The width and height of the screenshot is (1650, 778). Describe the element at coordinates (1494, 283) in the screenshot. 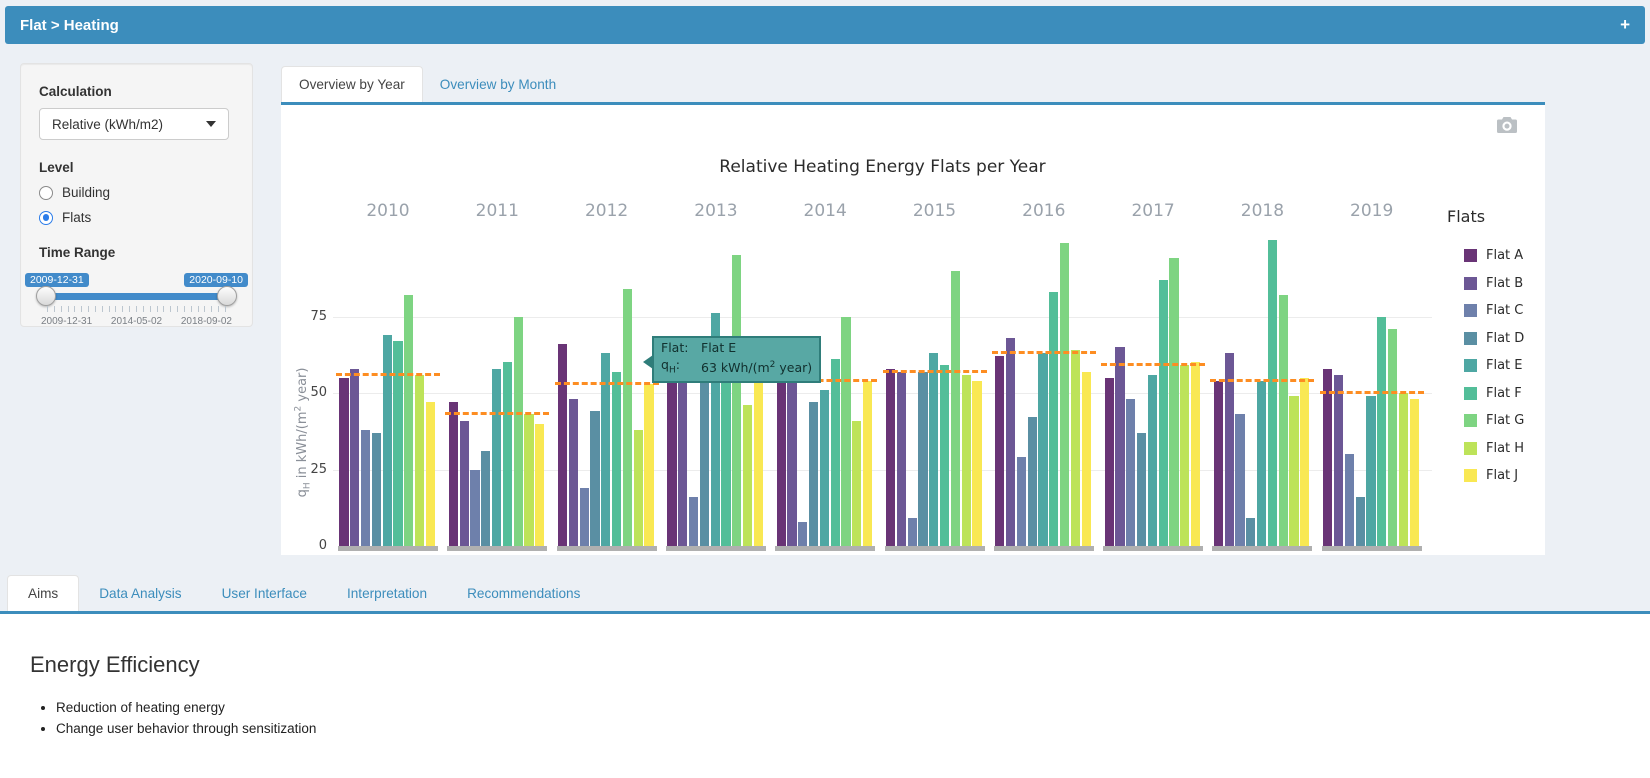

I see `legend-entry-flat-b: Flat B` at that location.